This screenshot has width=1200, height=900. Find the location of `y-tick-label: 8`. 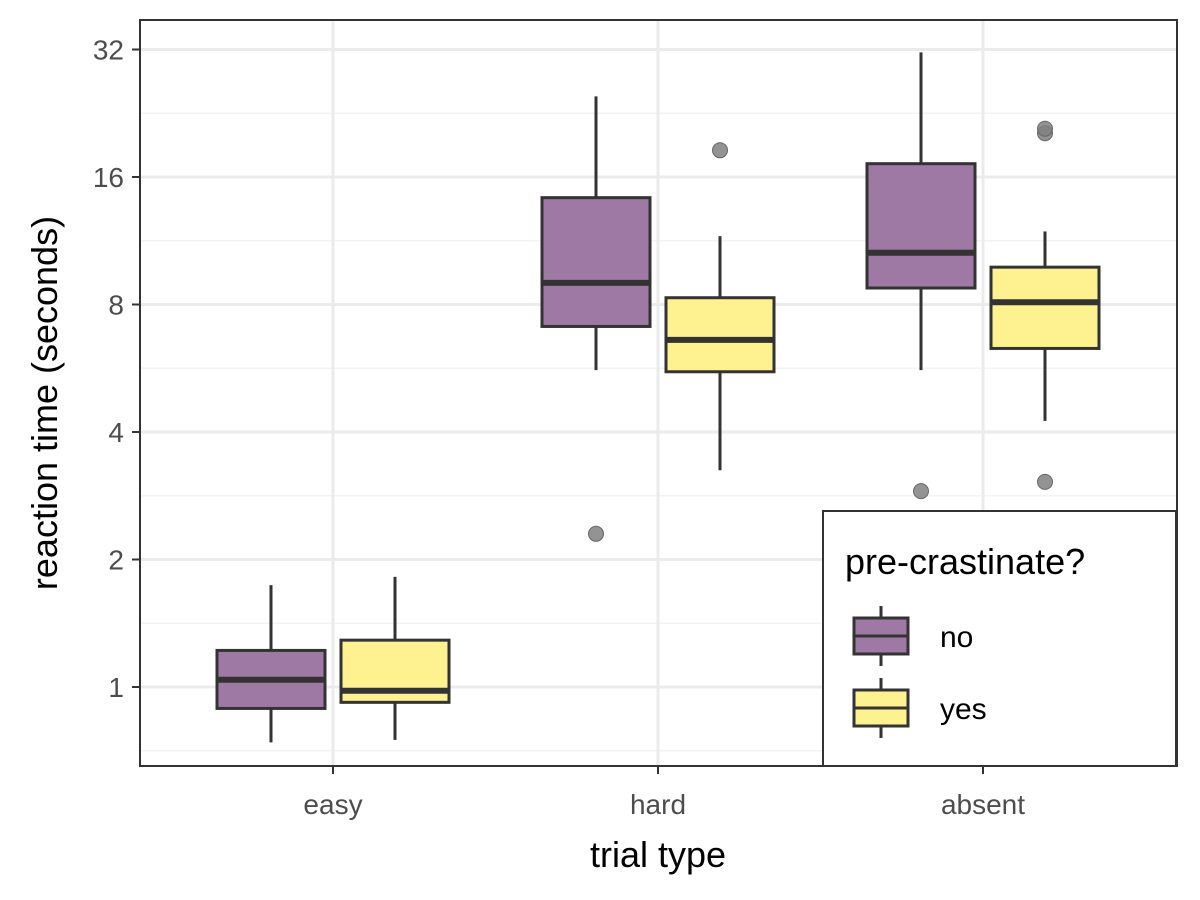

y-tick-label: 8 is located at coordinates (116, 305).